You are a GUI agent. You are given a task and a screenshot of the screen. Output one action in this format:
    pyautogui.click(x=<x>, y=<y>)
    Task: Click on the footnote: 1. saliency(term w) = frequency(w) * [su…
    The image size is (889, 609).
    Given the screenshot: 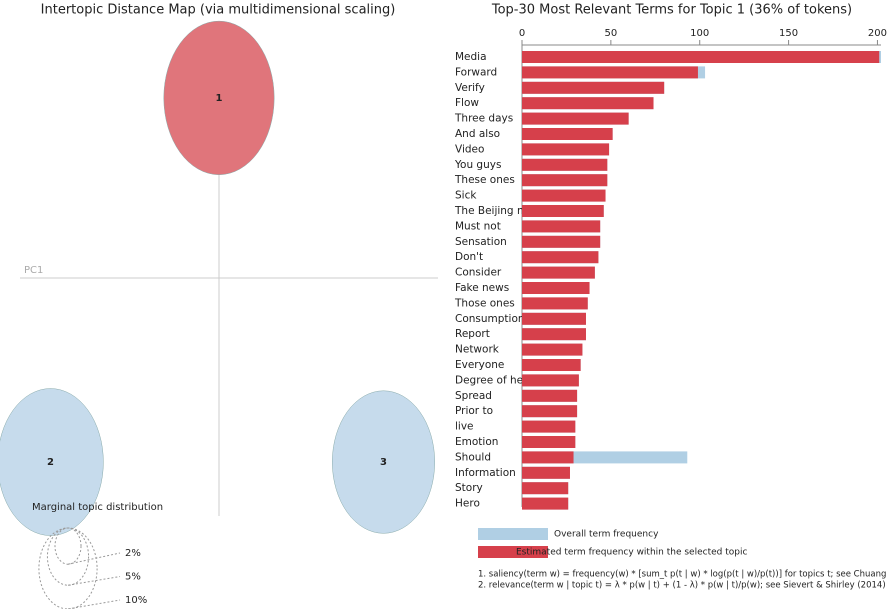 What is the action you would take?
    pyautogui.click(x=683, y=575)
    